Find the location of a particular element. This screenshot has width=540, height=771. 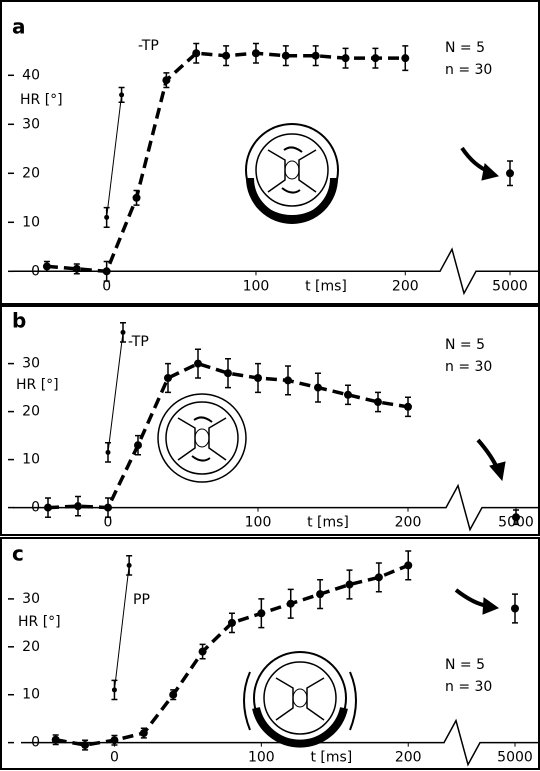

x-tick-label: 200 is located at coordinates (408, 758).